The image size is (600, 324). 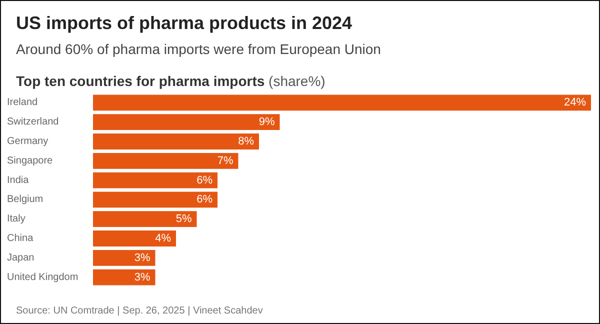 I want to click on text: Top ten countries for pharma imports (share%), so click(x=171, y=81).